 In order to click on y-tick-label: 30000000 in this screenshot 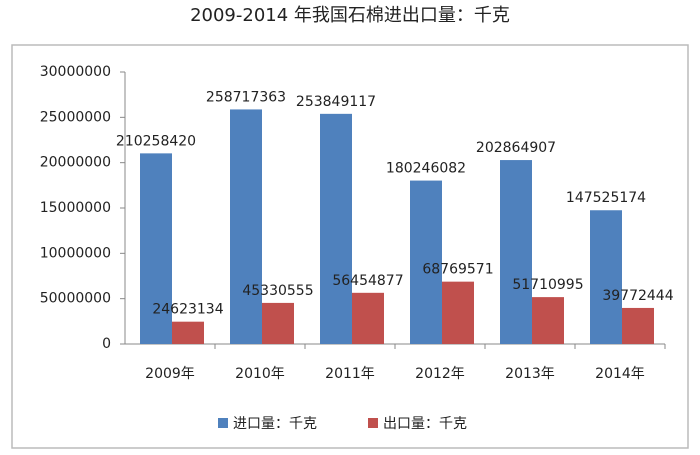, I will do `click(75, 72)`.